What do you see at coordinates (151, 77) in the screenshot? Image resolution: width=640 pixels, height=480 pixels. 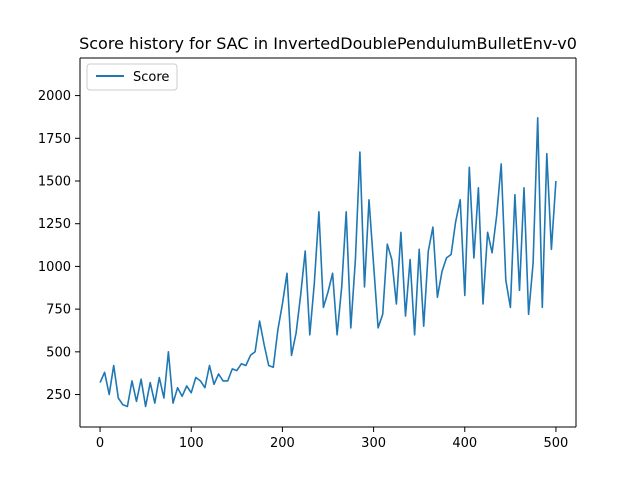 I see `legend-label-score: Score` at bounding box center [151, 77].